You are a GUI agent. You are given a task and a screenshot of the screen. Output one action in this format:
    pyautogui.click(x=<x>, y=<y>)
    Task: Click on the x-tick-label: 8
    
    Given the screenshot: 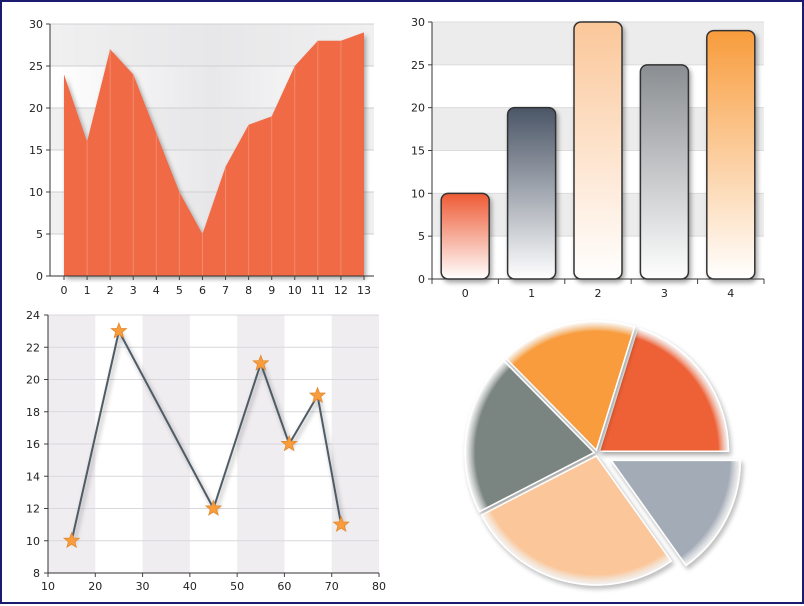 What is the action you would take?
    pyautogui.click(x=248, y=290)
    